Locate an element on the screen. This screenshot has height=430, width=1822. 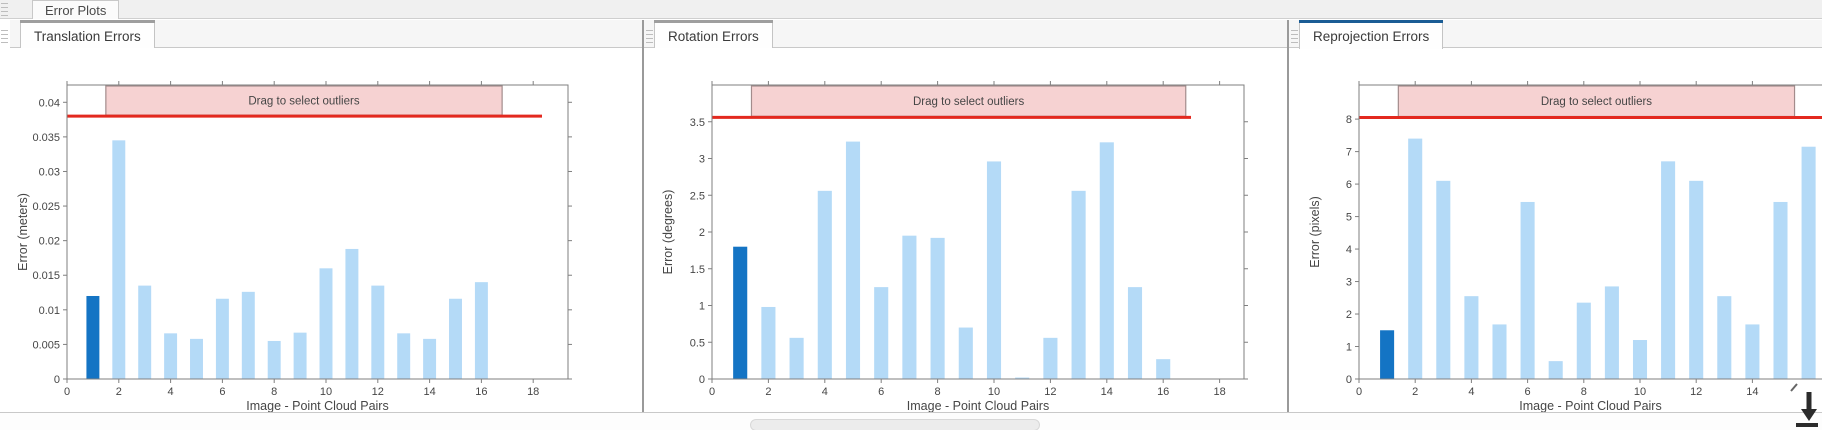
tab-error-plots: Error Plots is located at coordinates (76, 9).